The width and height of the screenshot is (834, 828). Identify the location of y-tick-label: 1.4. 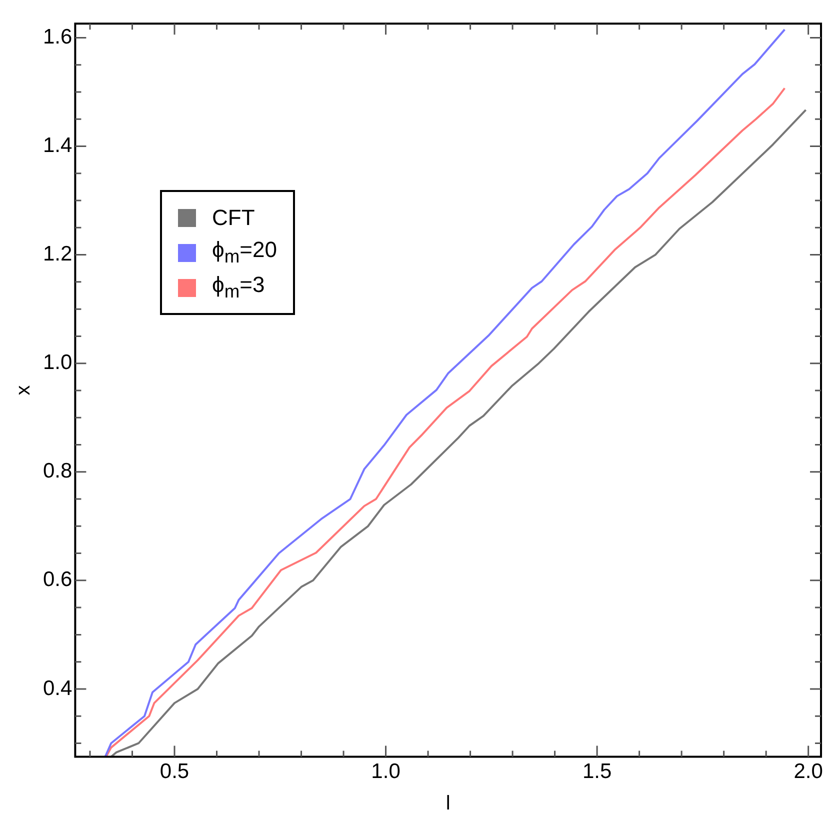
(57, 146).